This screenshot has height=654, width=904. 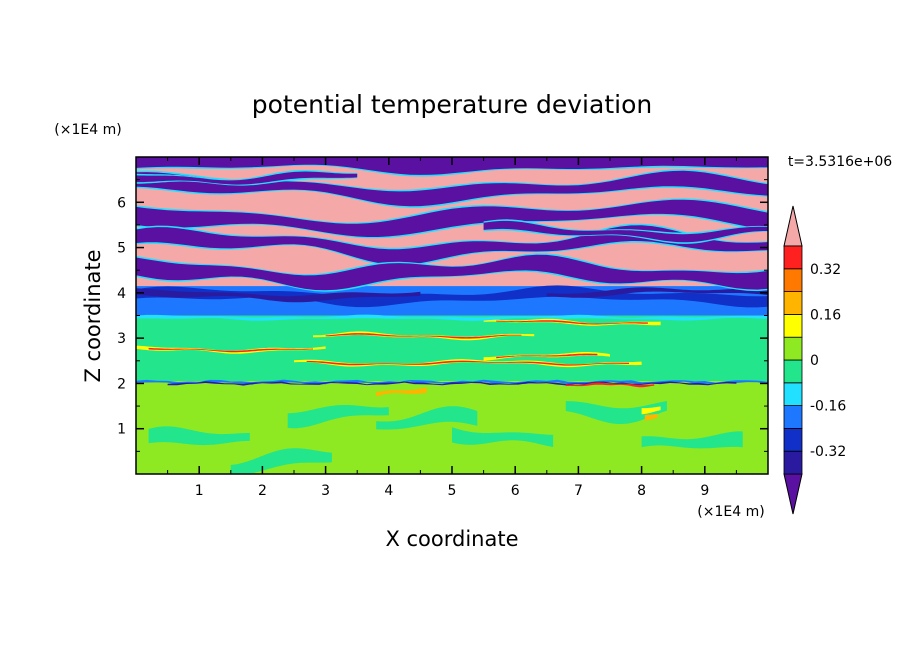 I want to click on x-tick-label-4: 4, so click(x=388, y=491).